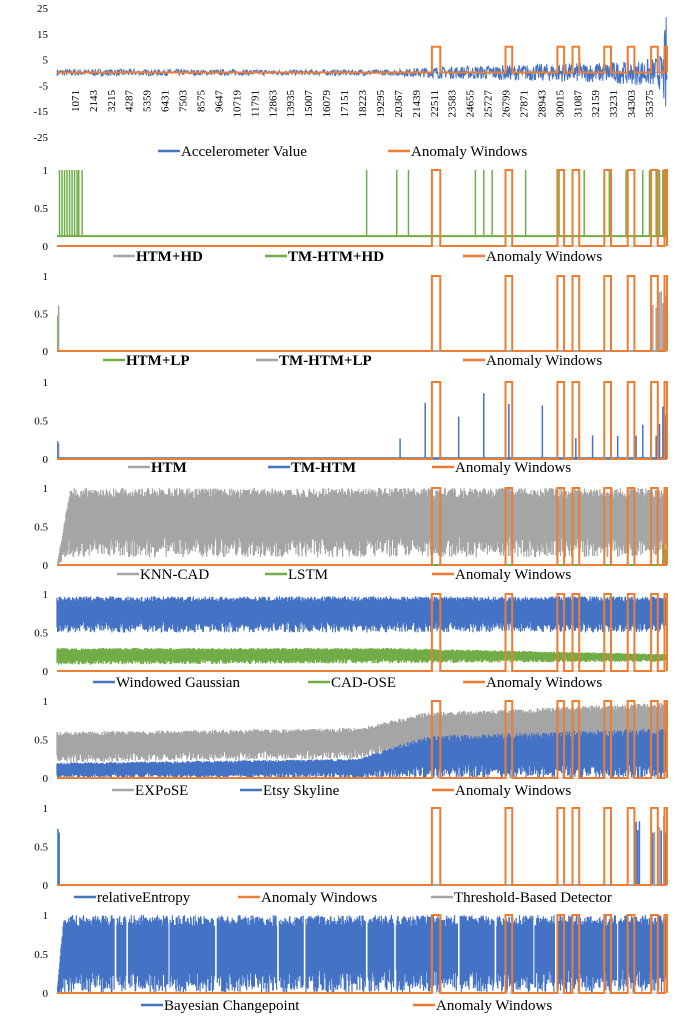  Describe the element at coordinates (112, 101) in the screenshot. I see `x-tick-label: 3215` at that location.